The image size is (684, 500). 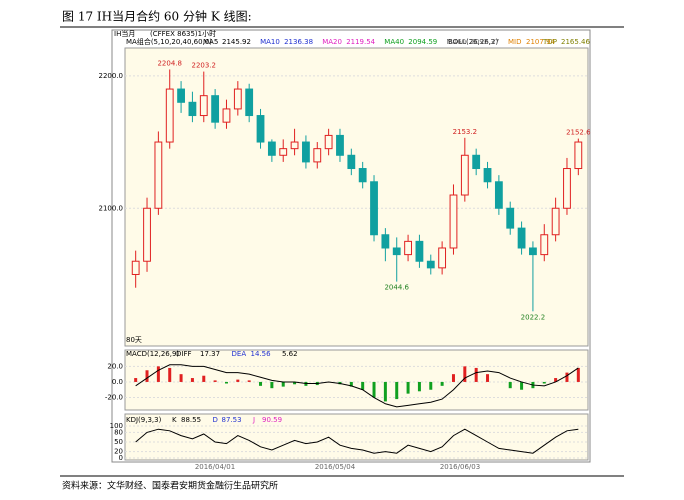 What do you see at coordinates (394, 42) in the screenshot?
I see `legend-name: MA40` at bounding box center [394, 42].